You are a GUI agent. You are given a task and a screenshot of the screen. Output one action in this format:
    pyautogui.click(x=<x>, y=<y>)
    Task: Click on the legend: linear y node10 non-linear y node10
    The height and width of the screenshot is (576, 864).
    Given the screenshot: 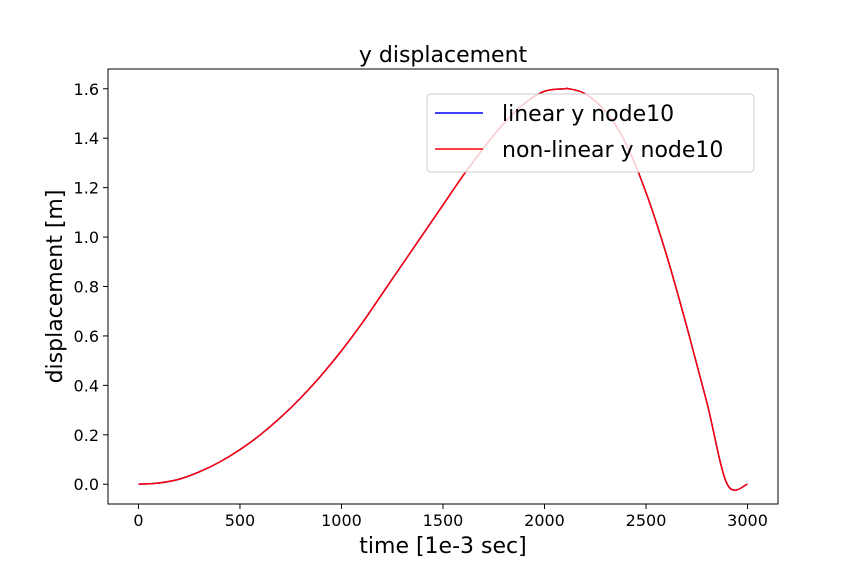 What is the action you would take?
    pyautogui.click(x=590, y=133)
    